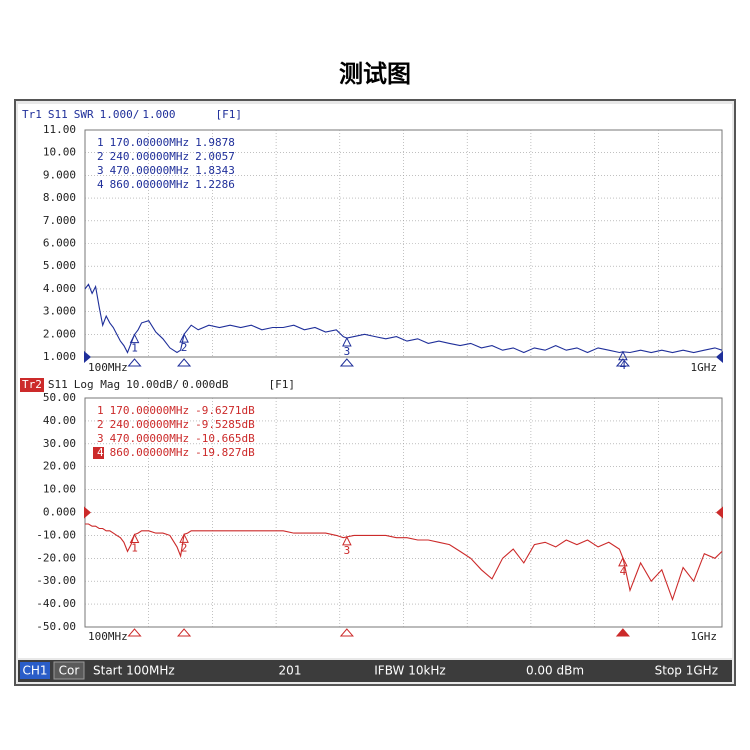 Image resolution: width=750 pixels, height=750 pixels. I want to click on trace-header: Tr1 S11 SWR 1.000/1.000 [F1], so click(132, 114).